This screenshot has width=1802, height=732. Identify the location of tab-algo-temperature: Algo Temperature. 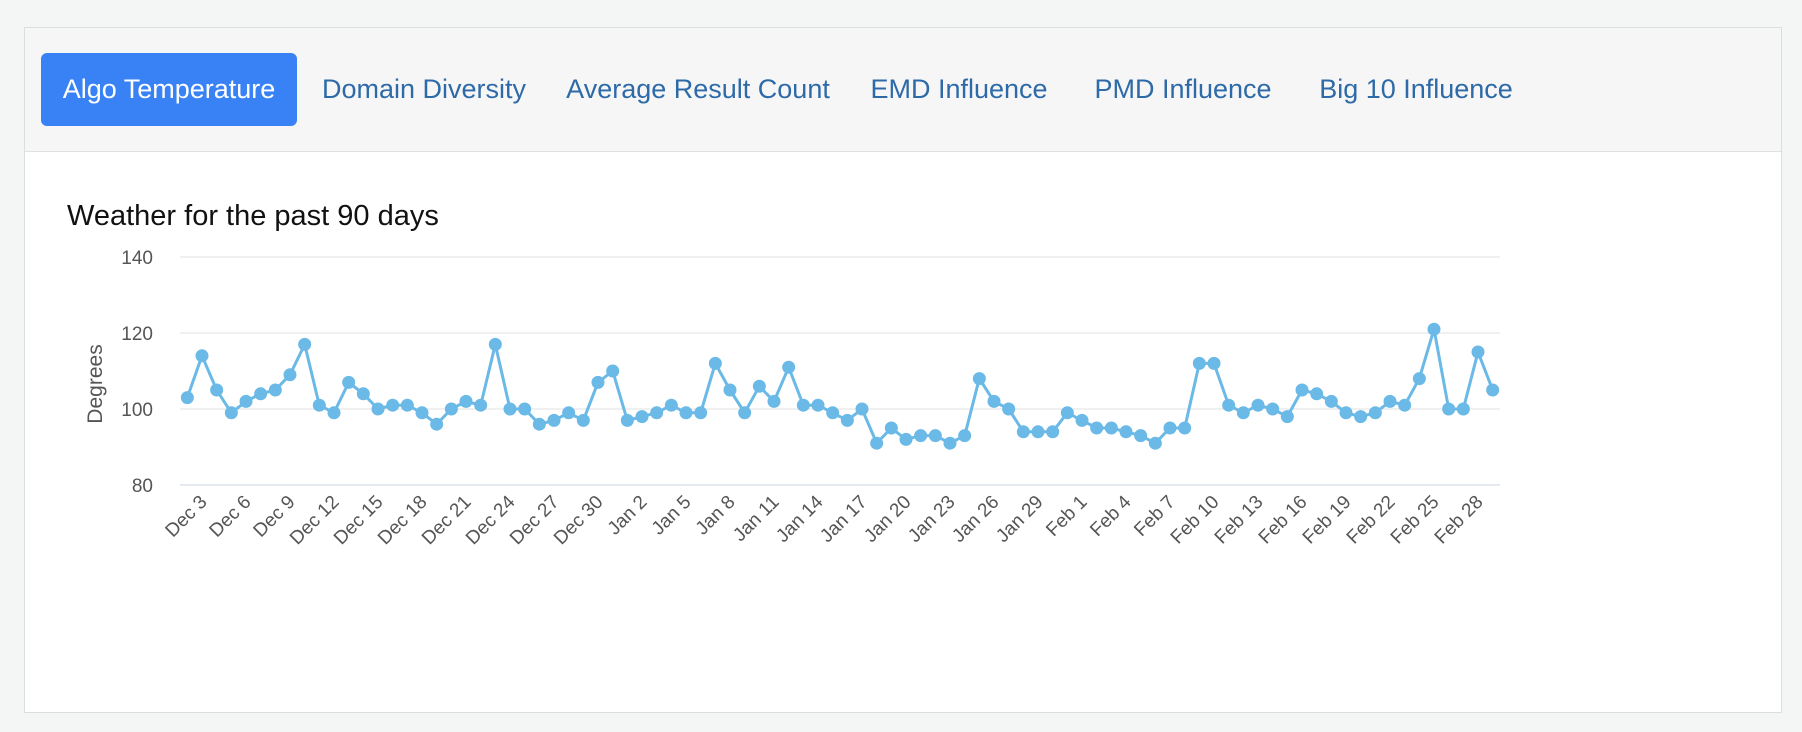
(169, 89).